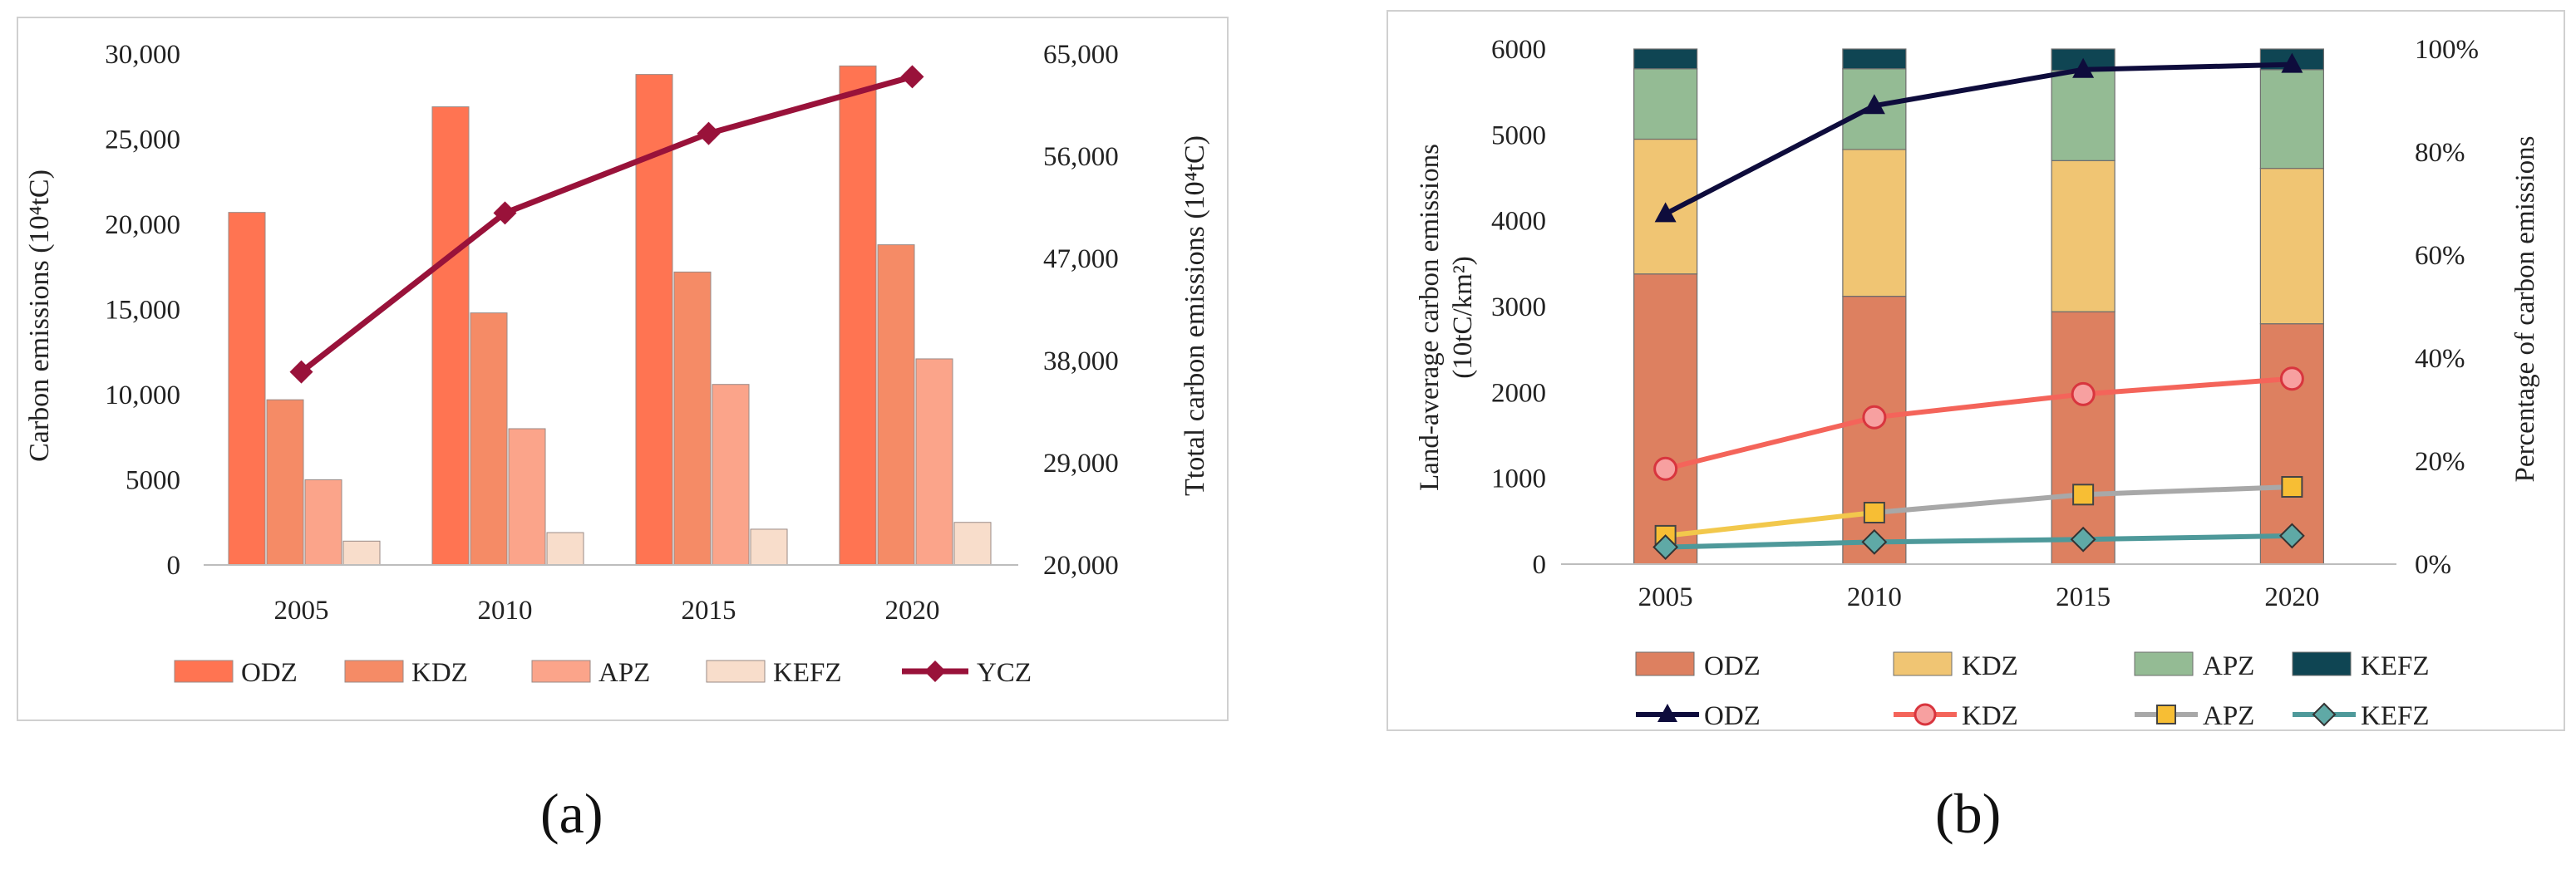 Image resolution: width=2576 pixels, height=884 pixels. Describe the element at coordinates (606, 224) in the screenshot. I see `chart-a-line-ycz` at that location.